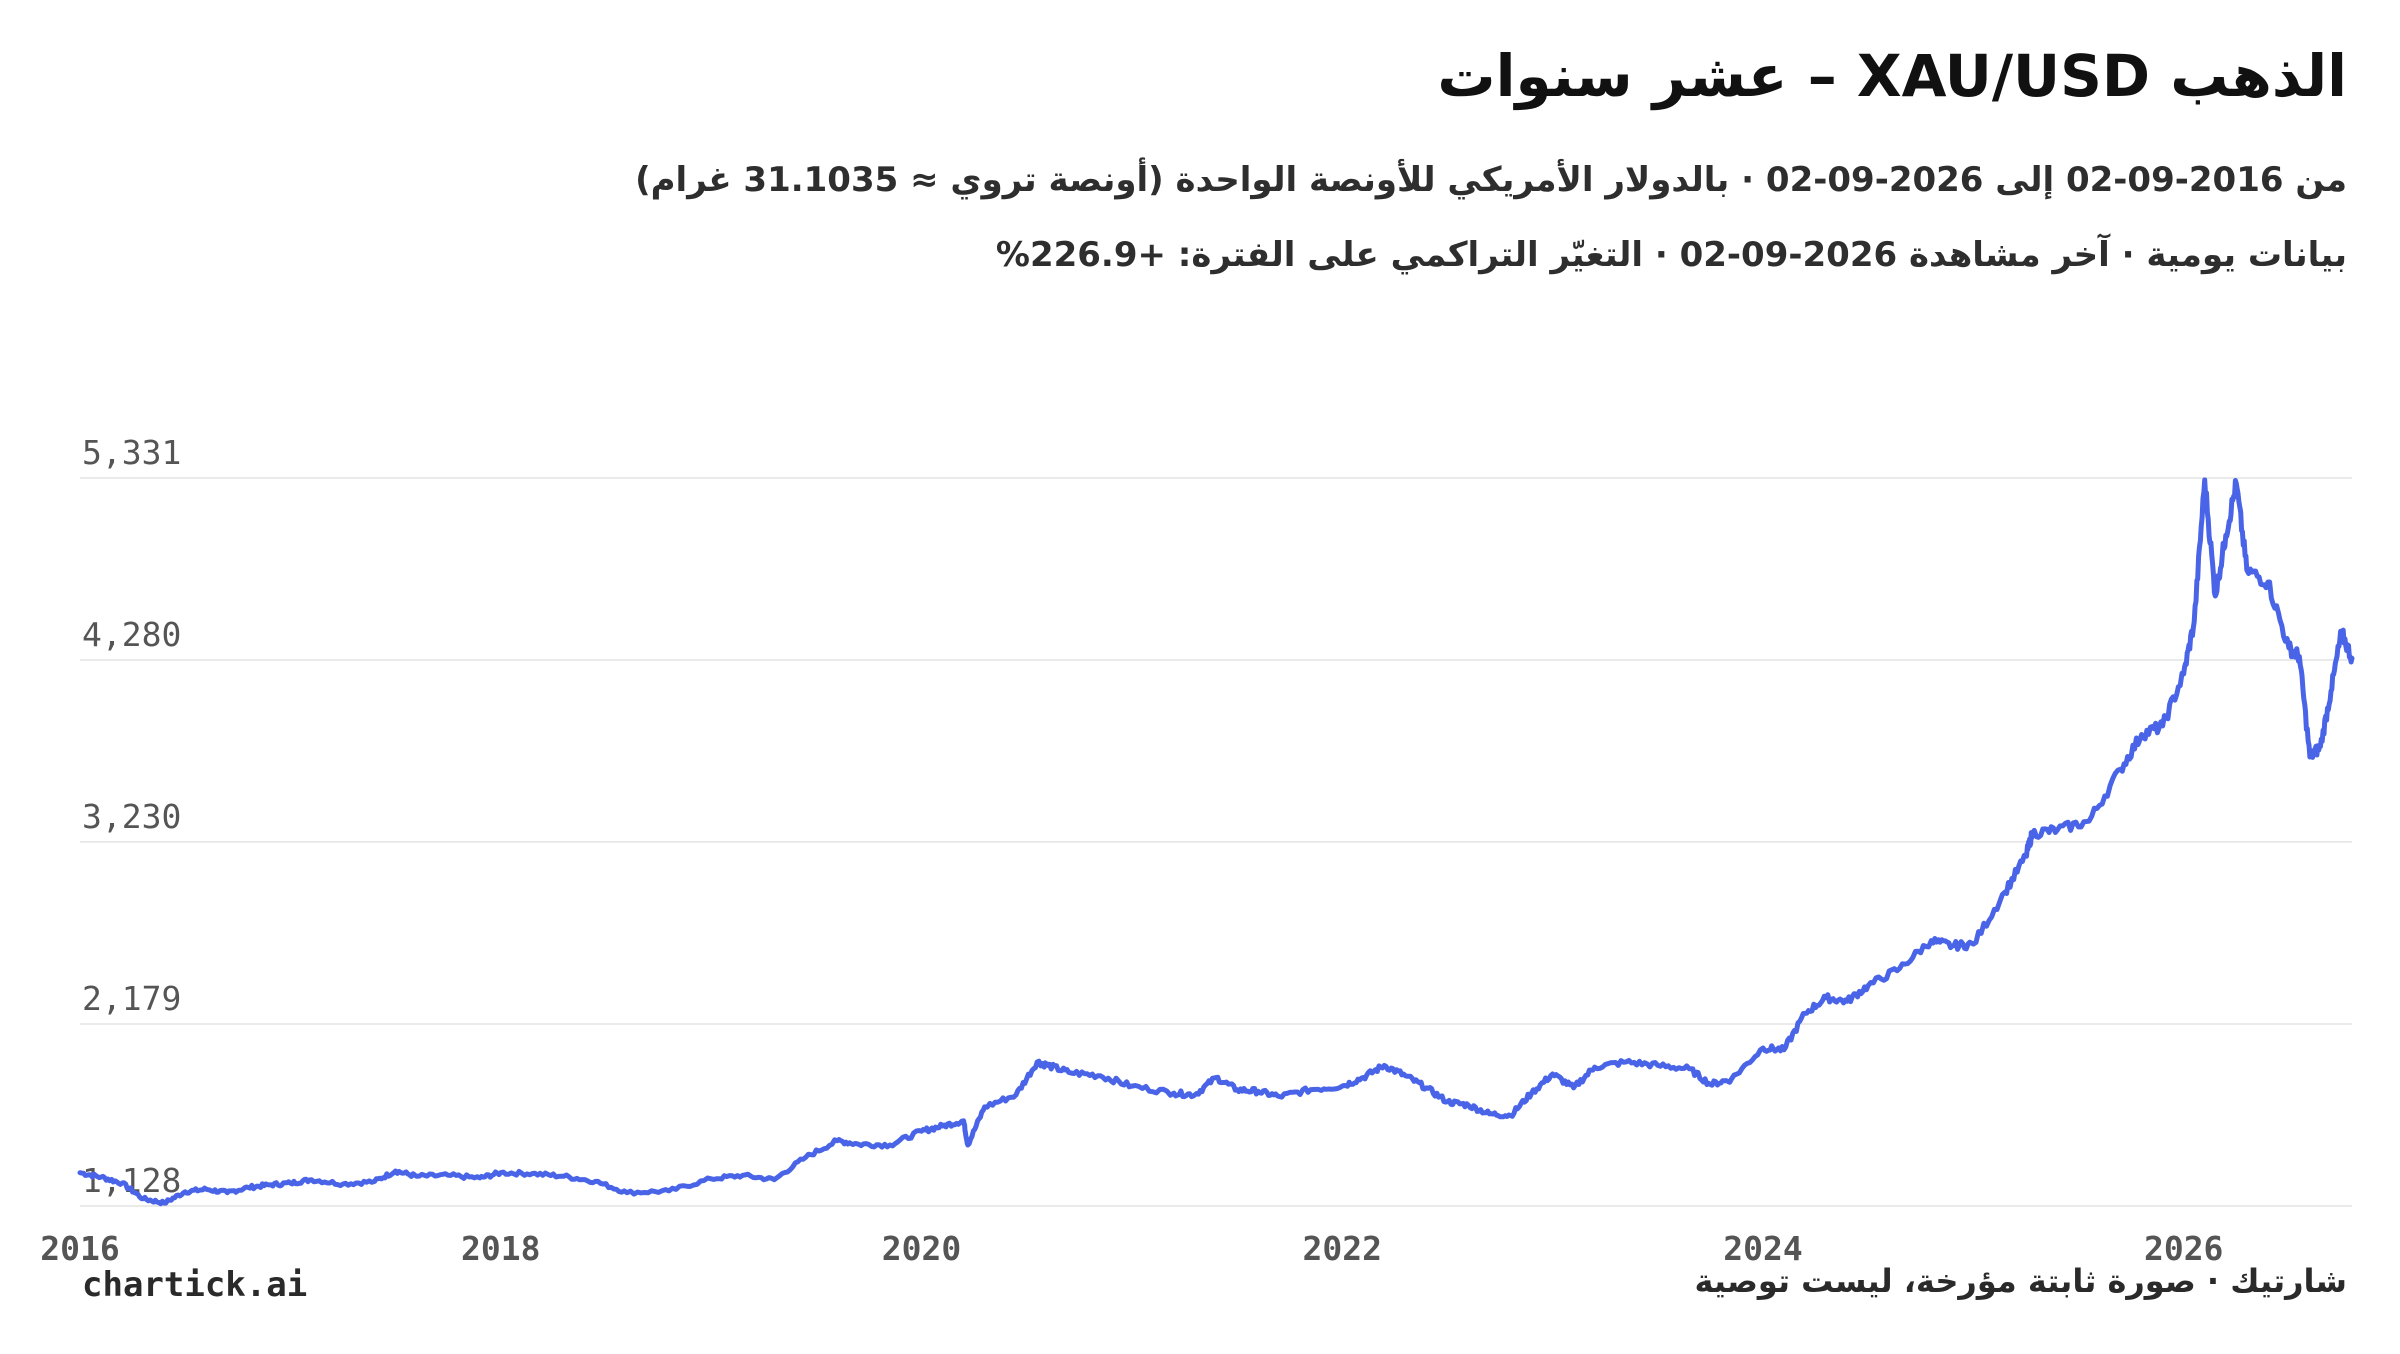 The width and height of the screenshot is (2400, 1354). Describe the element at coordinates (131, 998) in the screenshot. I see `y-tick-label: 2,179` at that location.